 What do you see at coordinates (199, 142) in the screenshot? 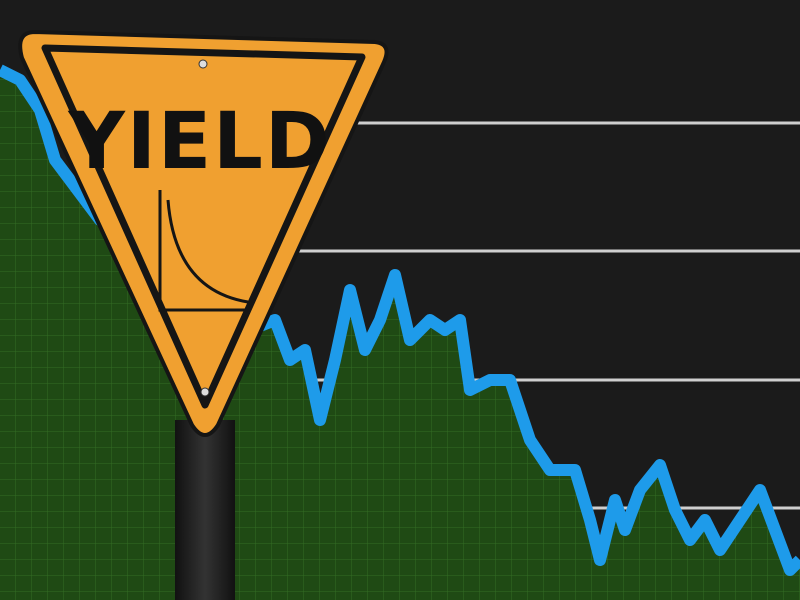
I see `sign-text: YIELD` at bounding box center [199, 142].